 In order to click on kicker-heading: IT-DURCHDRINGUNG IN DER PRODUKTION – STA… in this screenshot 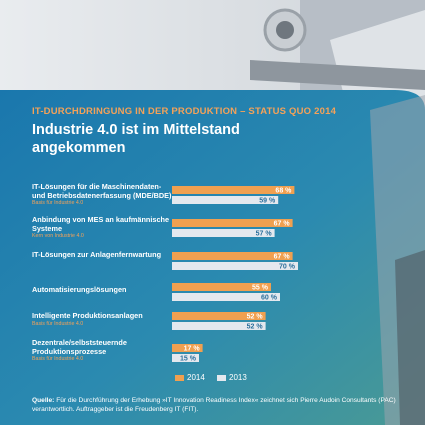, I will do `click(184, 111)`.